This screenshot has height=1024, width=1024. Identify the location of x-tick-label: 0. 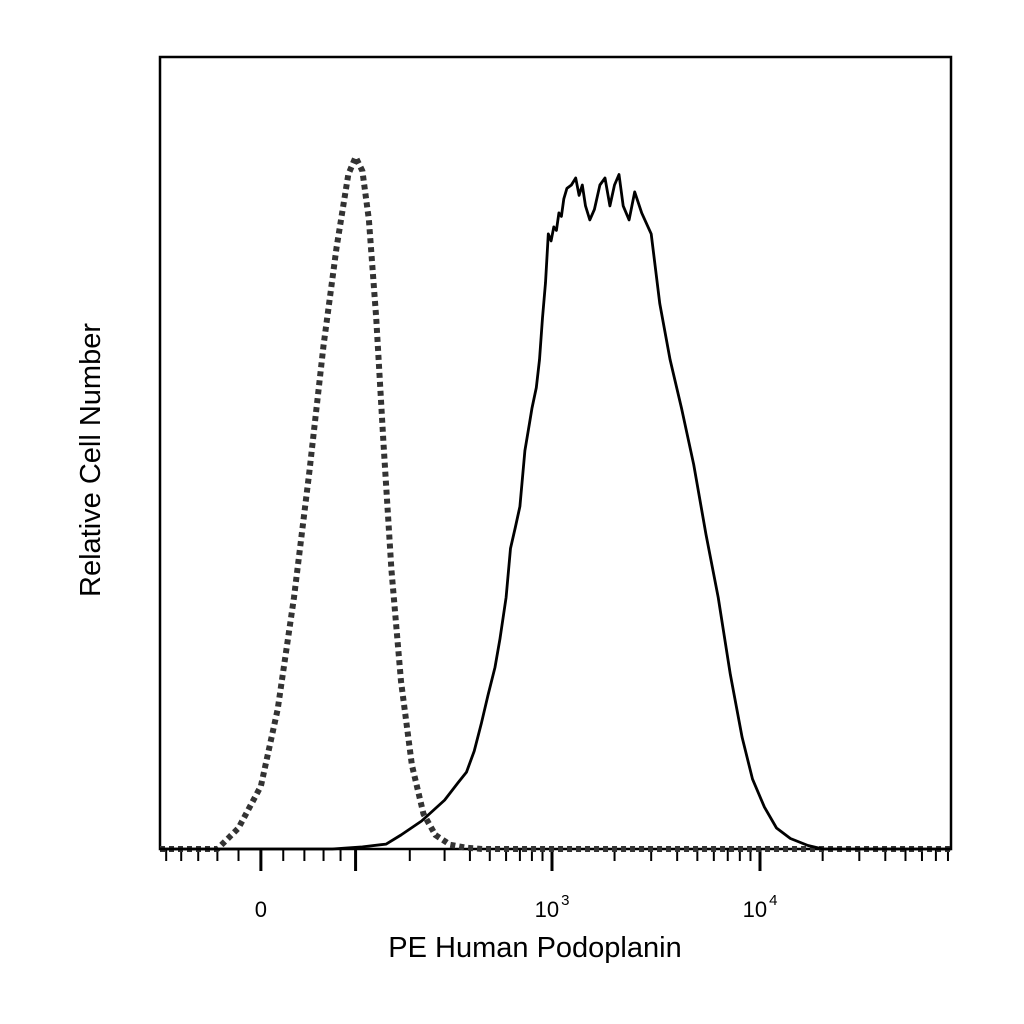
(261, 909).